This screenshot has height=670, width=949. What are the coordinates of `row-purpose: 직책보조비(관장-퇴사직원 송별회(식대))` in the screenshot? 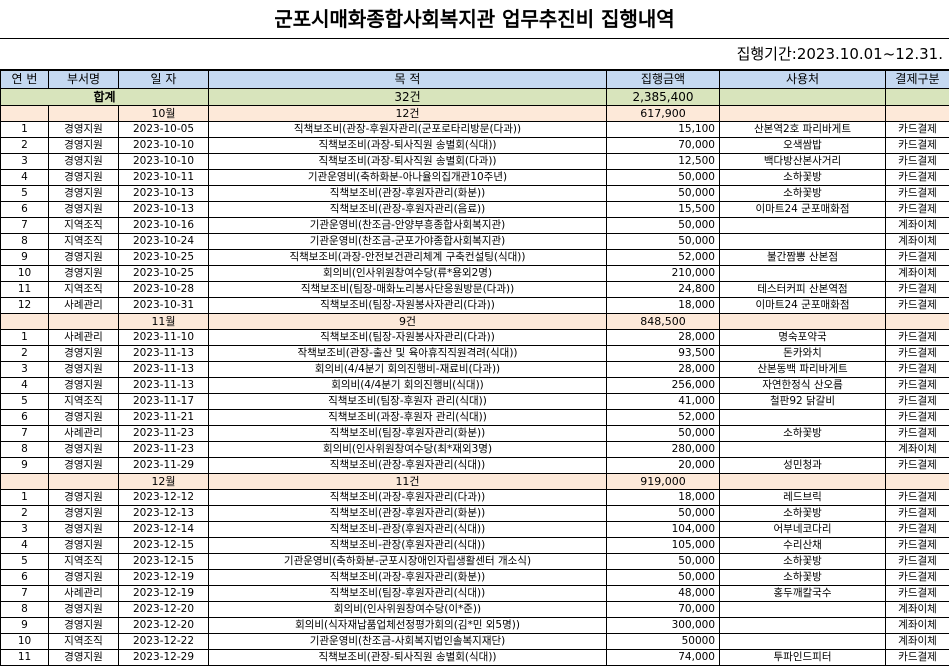 It's located at (407, 657).